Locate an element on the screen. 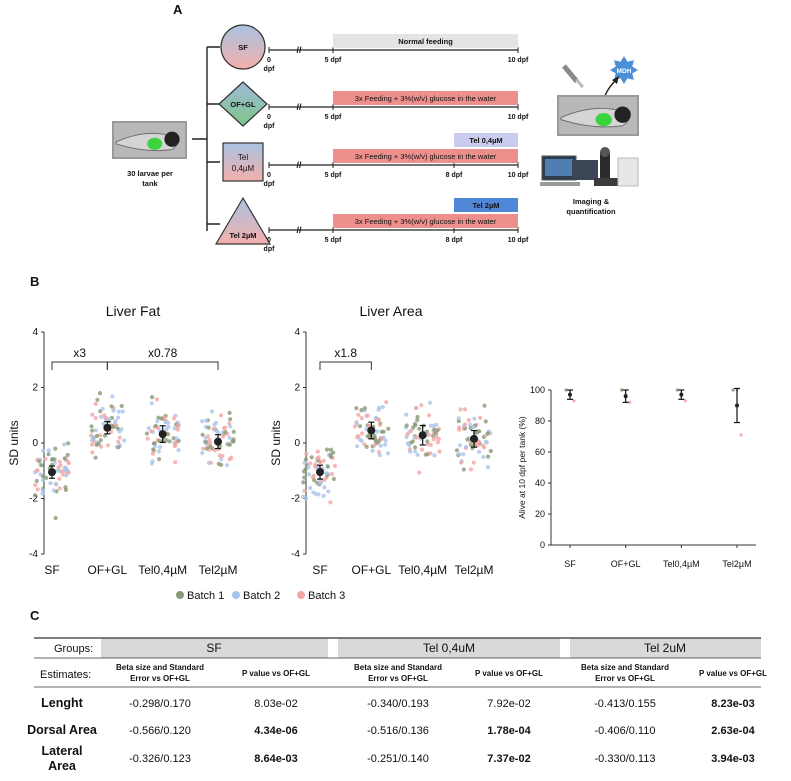  table-estimates-label: Estimates: is located at coordinates (65, 675).